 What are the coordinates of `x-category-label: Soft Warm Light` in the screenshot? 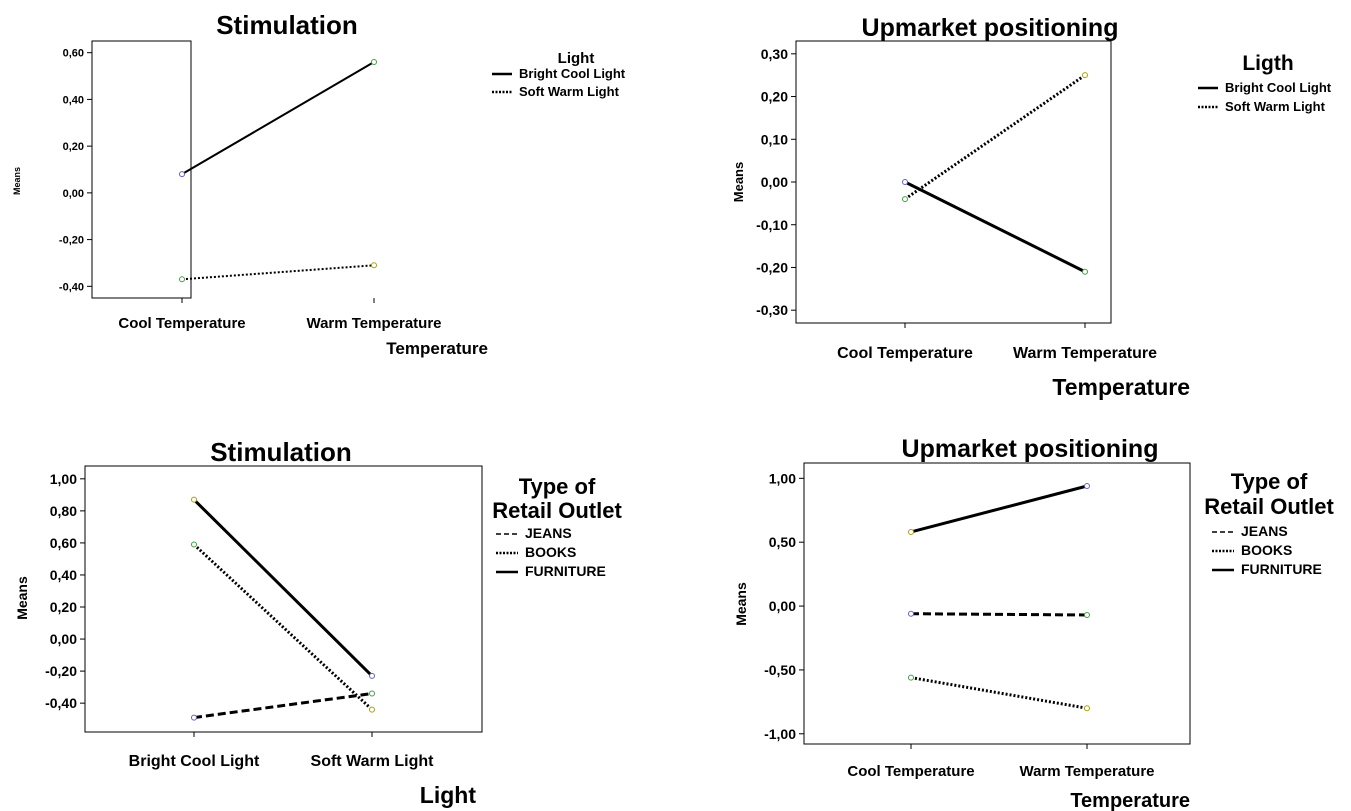 It's located at (373, 761).